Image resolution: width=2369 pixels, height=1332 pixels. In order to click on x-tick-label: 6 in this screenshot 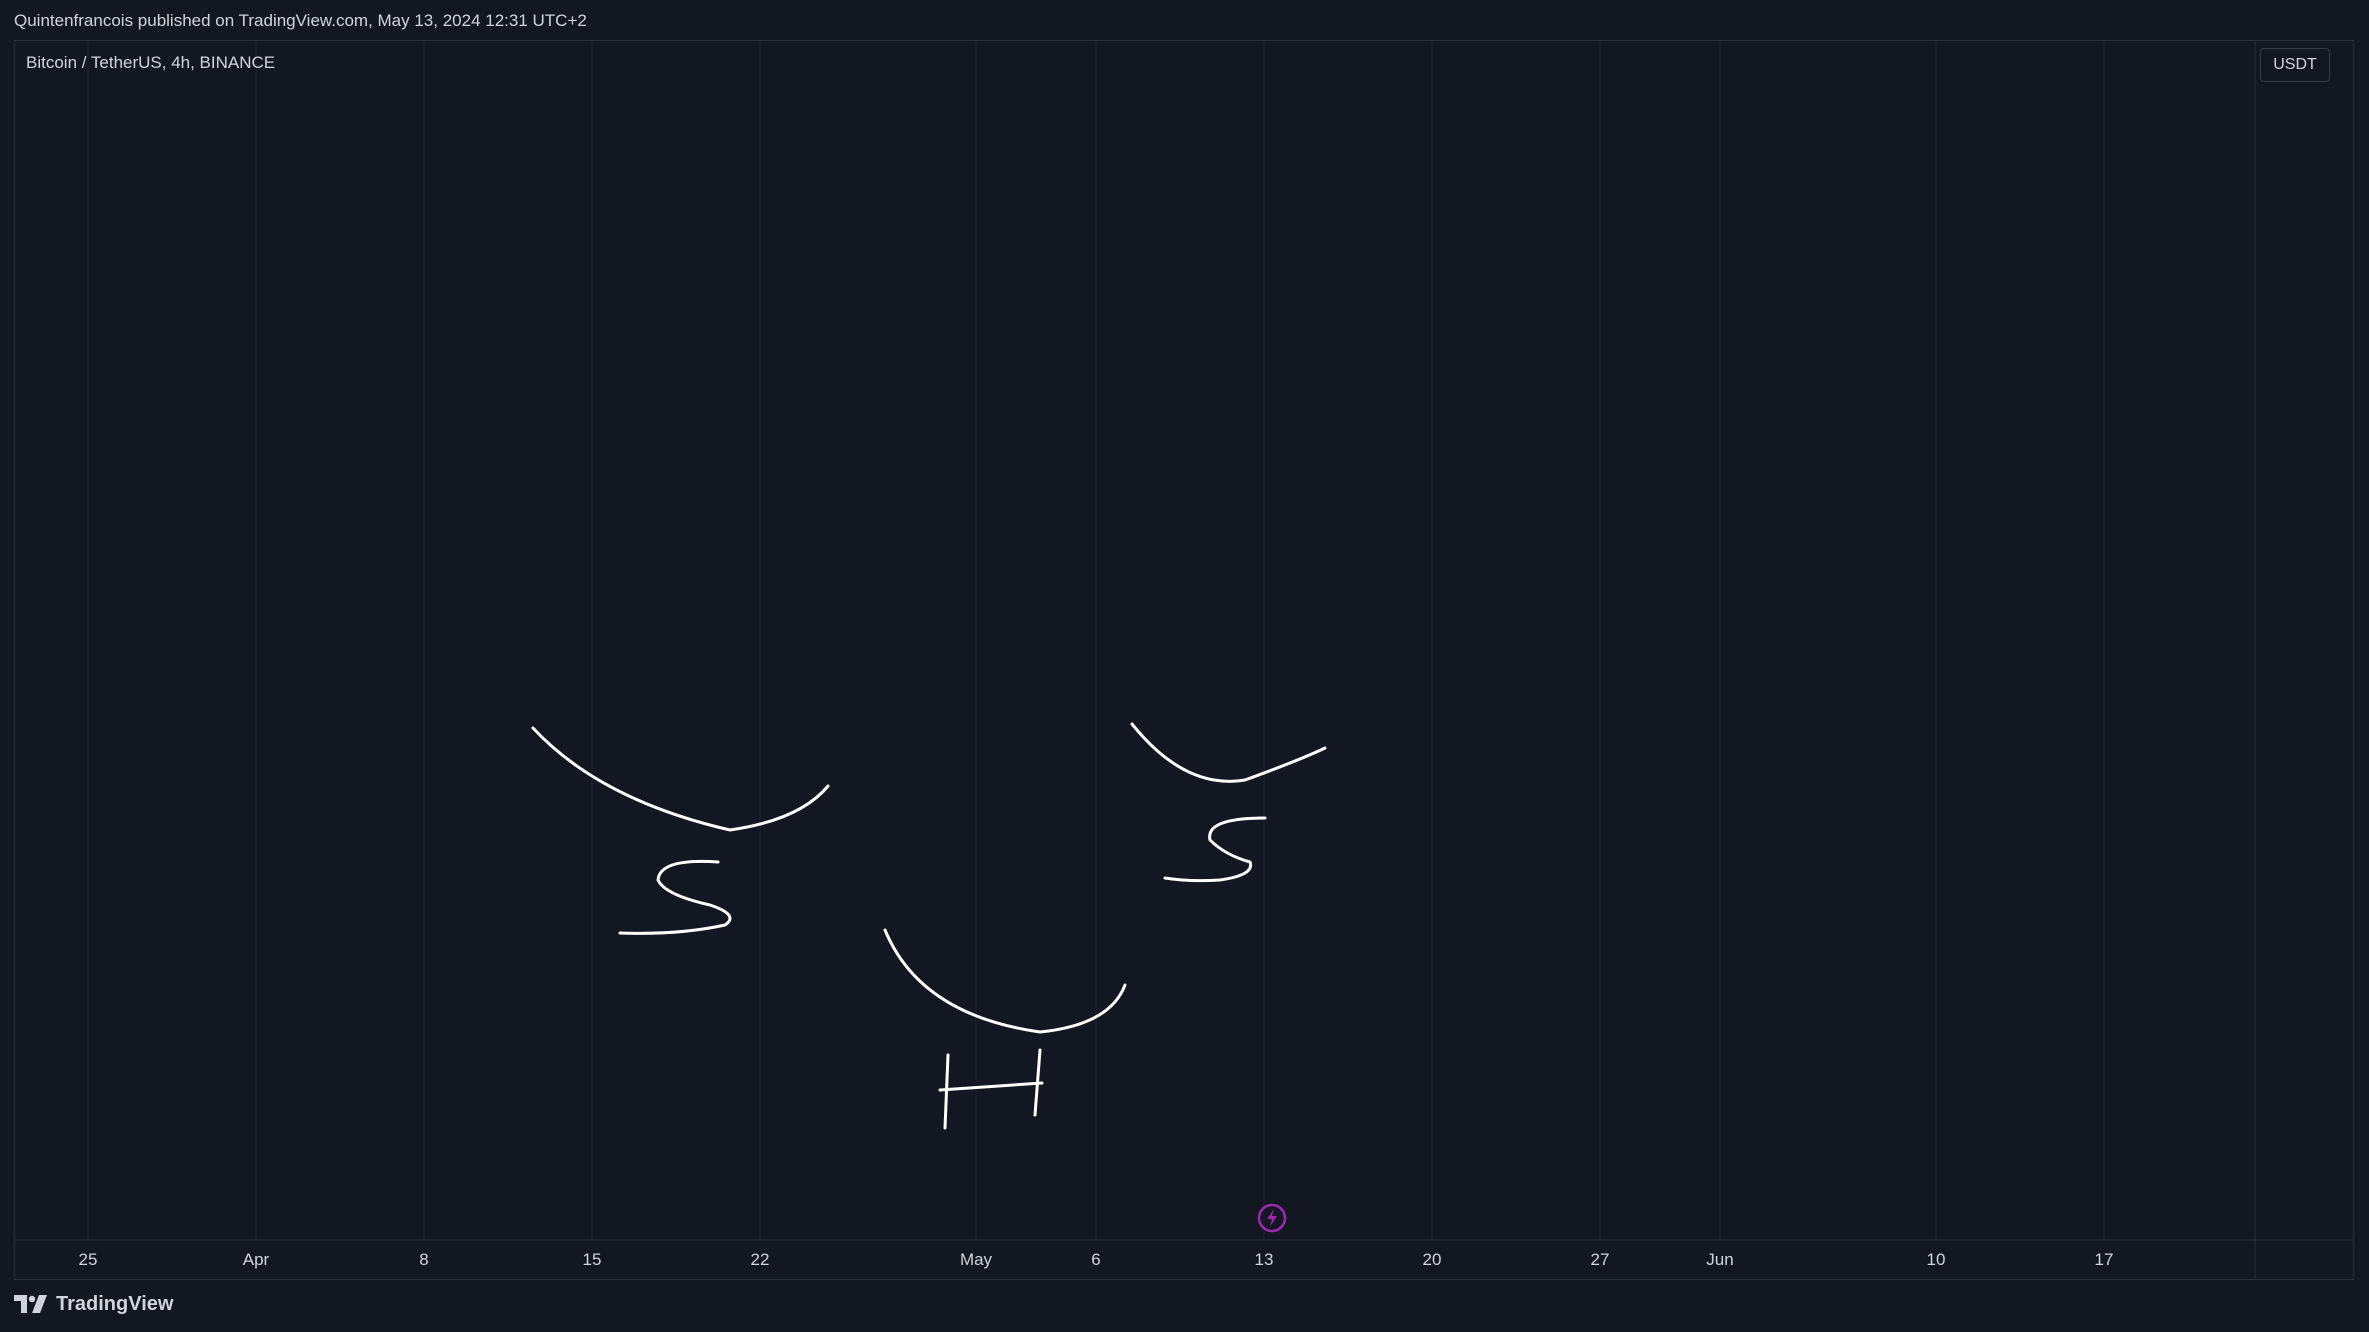, I will do `click(1095, 1259)`.